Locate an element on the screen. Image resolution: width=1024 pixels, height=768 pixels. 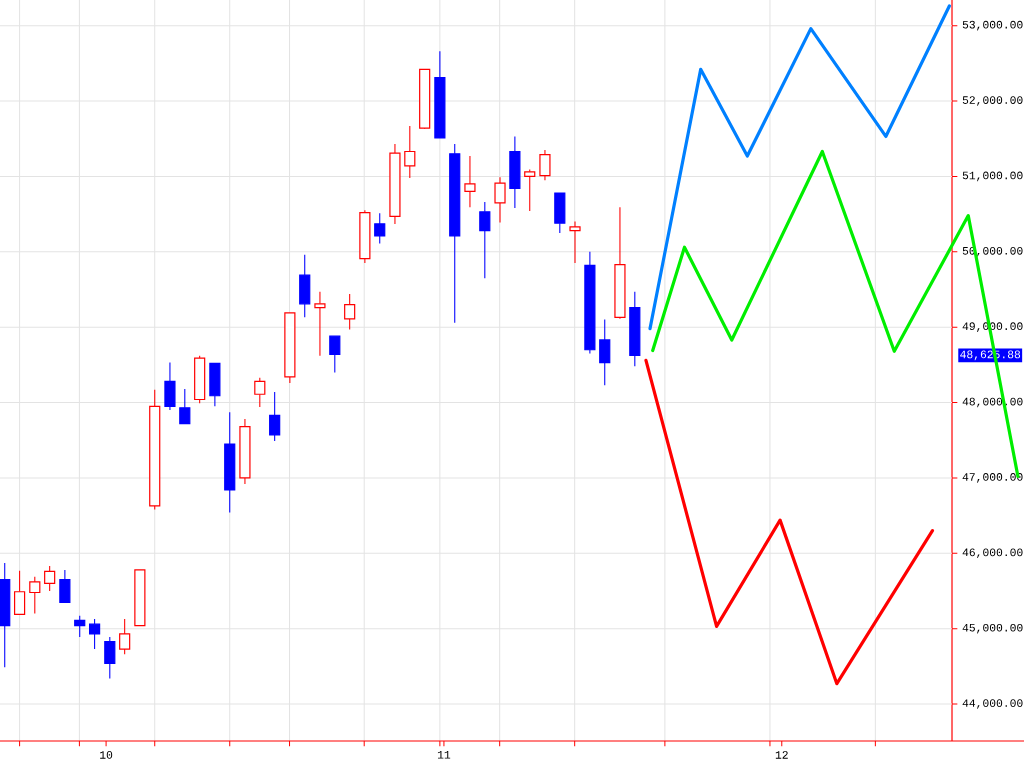
x-tick-label: 11 is located at coordinates (444, 755).